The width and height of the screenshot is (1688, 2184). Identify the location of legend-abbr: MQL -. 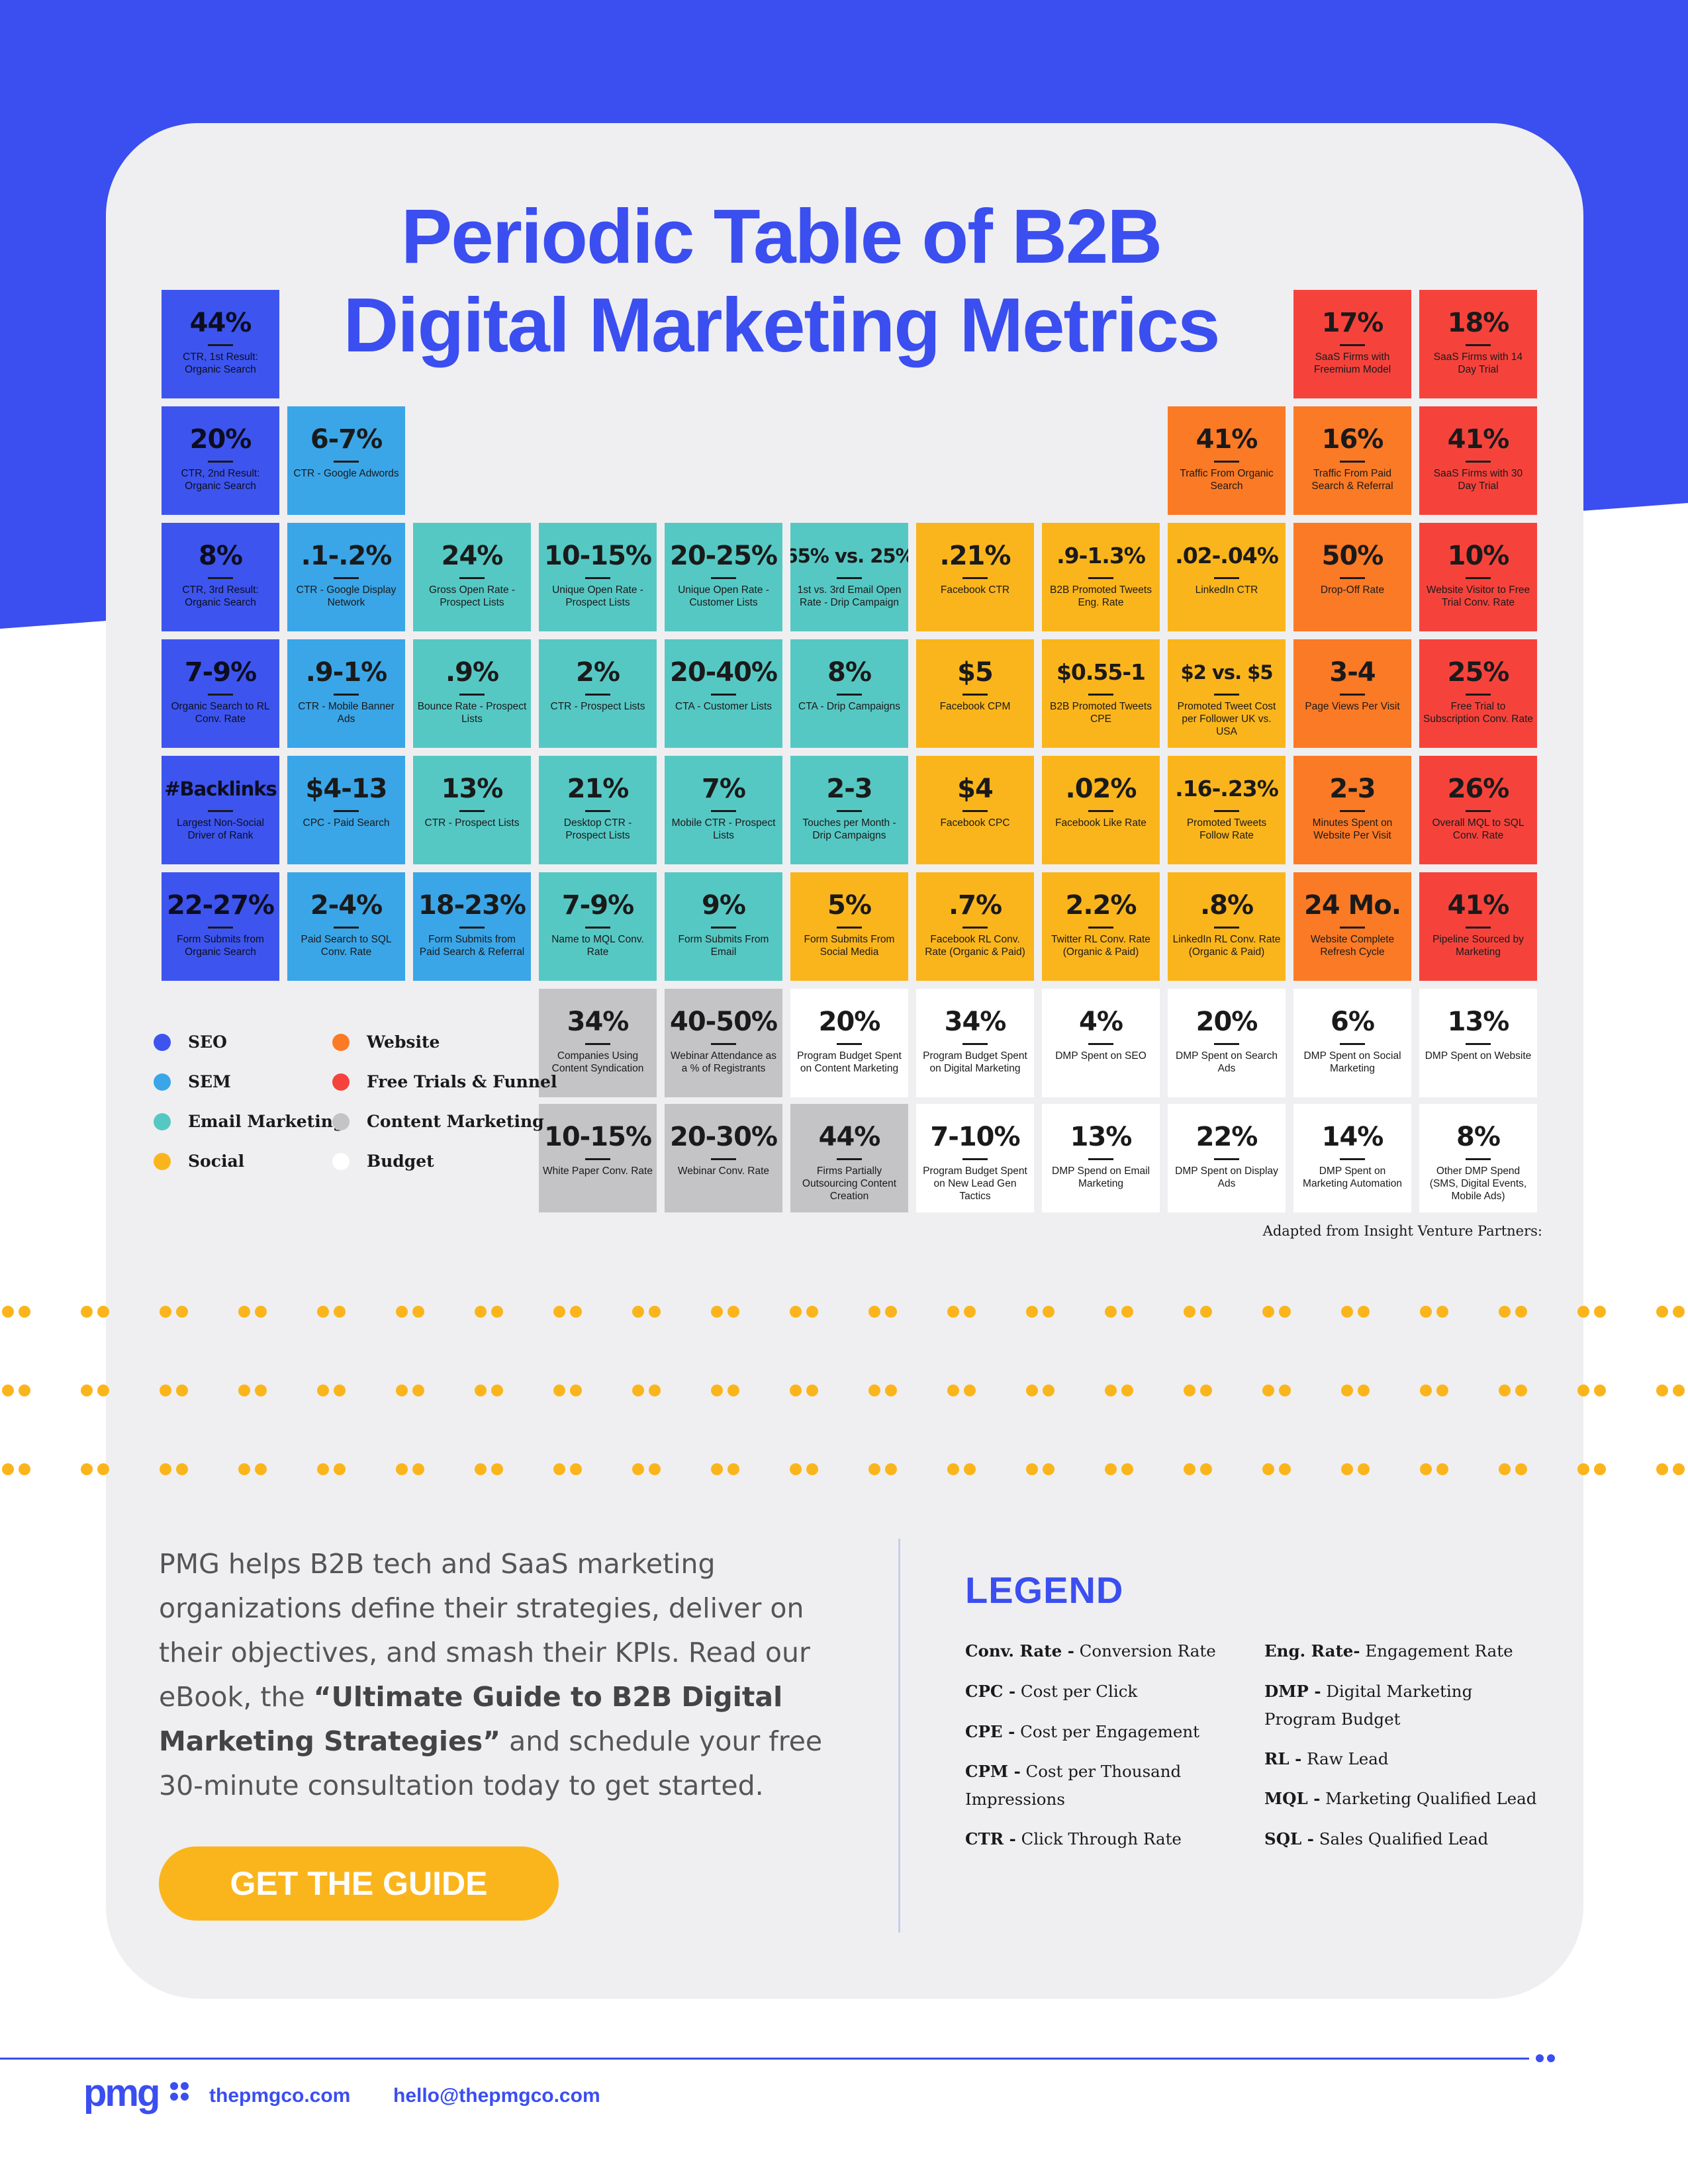
(1292, 1798).